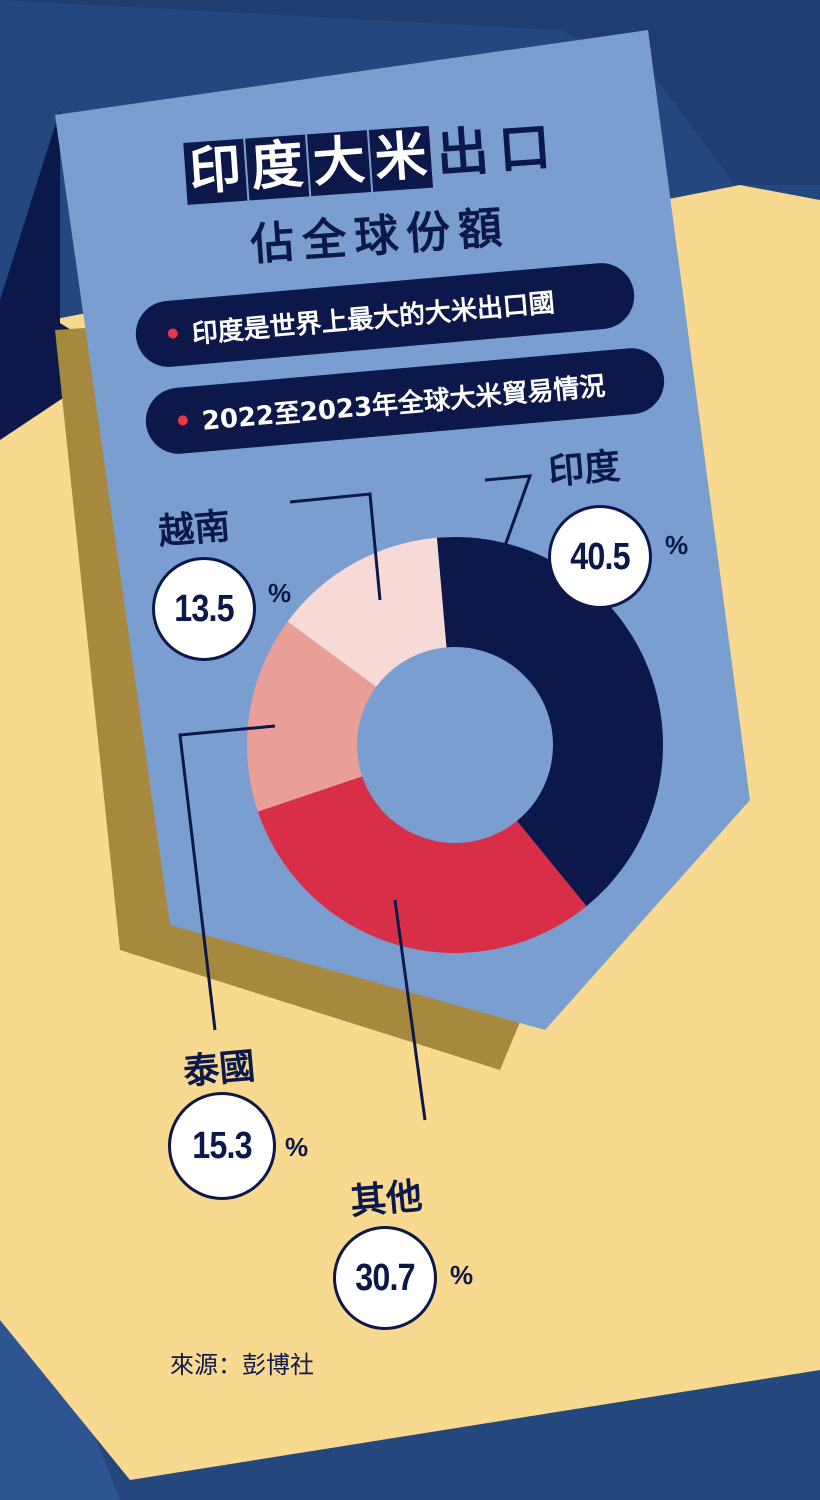 This screenshot has height=1500, width=820. Describe the element at coordinates (351, 716) in the screenshot. I see `donut-slice-thailand` at that location.